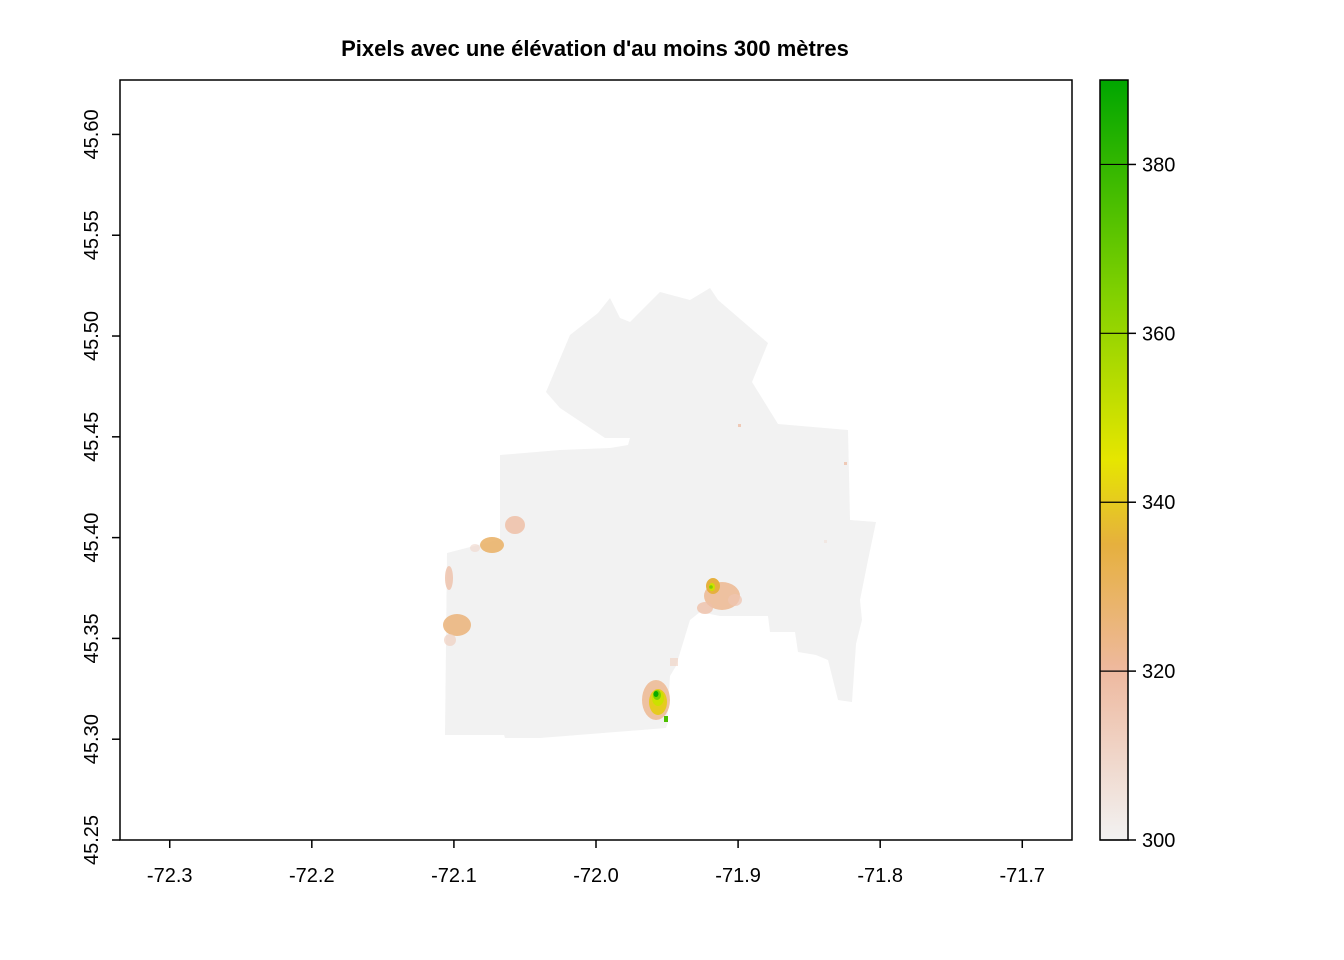 This screenshot has height=960, width=1344. What do you see at coordinates (170, 876) in the screenshot?
I see `x-tick-label: -72.3` at bounding box center [170, 876].